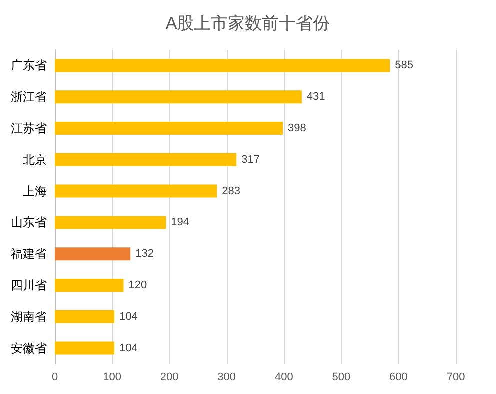 Image resolution: width=496 pixels, height=394 pixels. I want to click on data-label: 585, so click(404, 66).